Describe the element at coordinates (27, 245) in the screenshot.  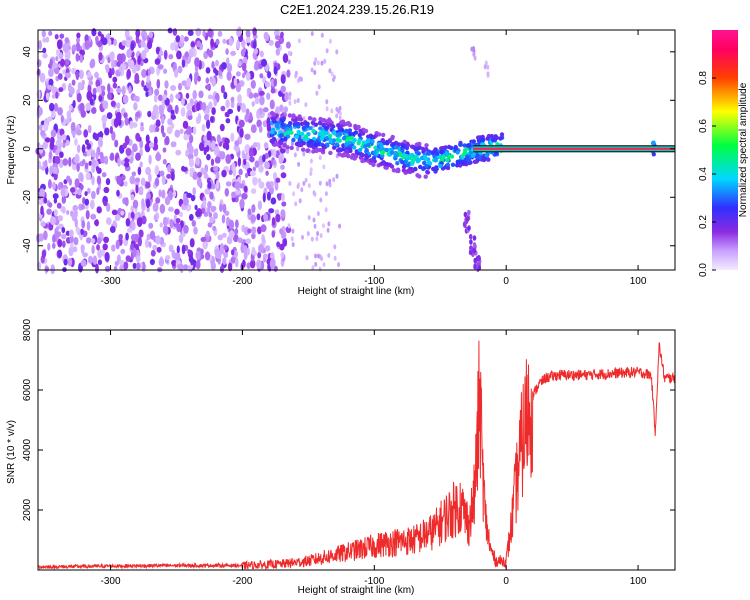
I see `y-tick-label: -40` at that location.